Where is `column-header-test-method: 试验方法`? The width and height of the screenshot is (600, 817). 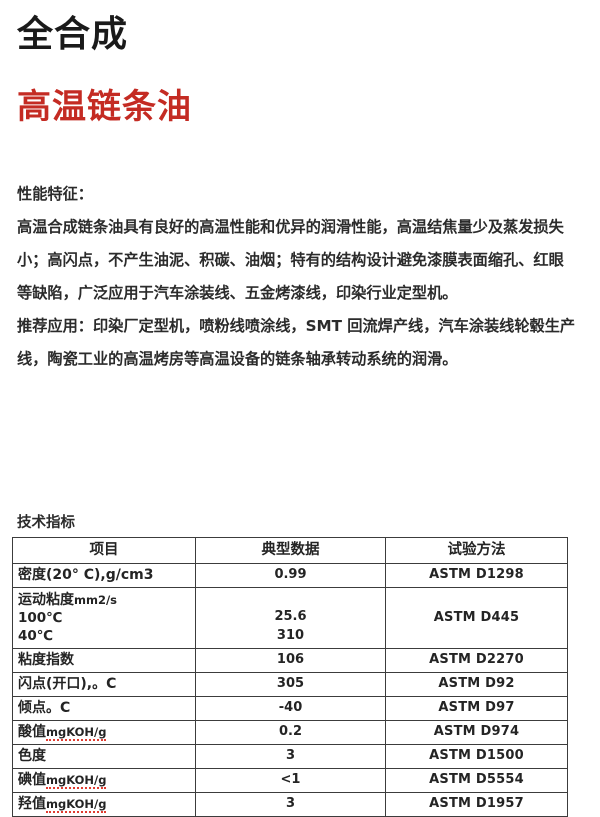 column-header-test-method: 试验方法 is located at coordinates (476, 550).